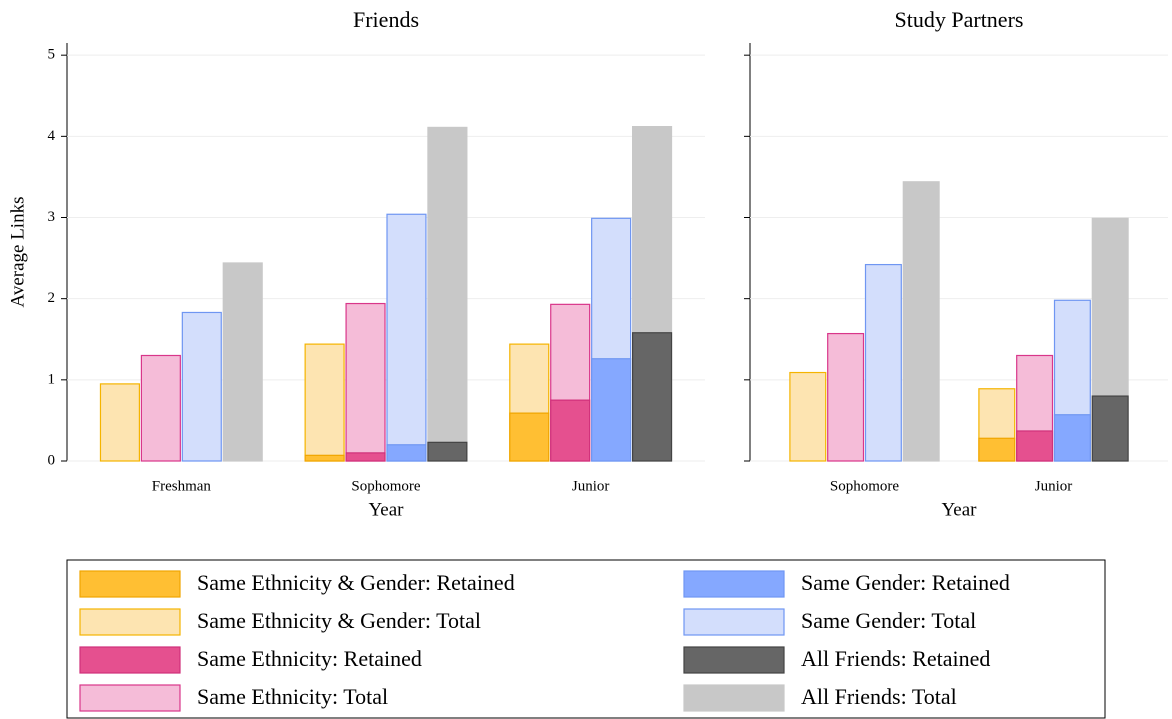 The width and height of the screenshot is (1172, 719). Describe the element at coordinates (17, 252) in the screenshot. I see `y-axis-label: Average Links` at that location.